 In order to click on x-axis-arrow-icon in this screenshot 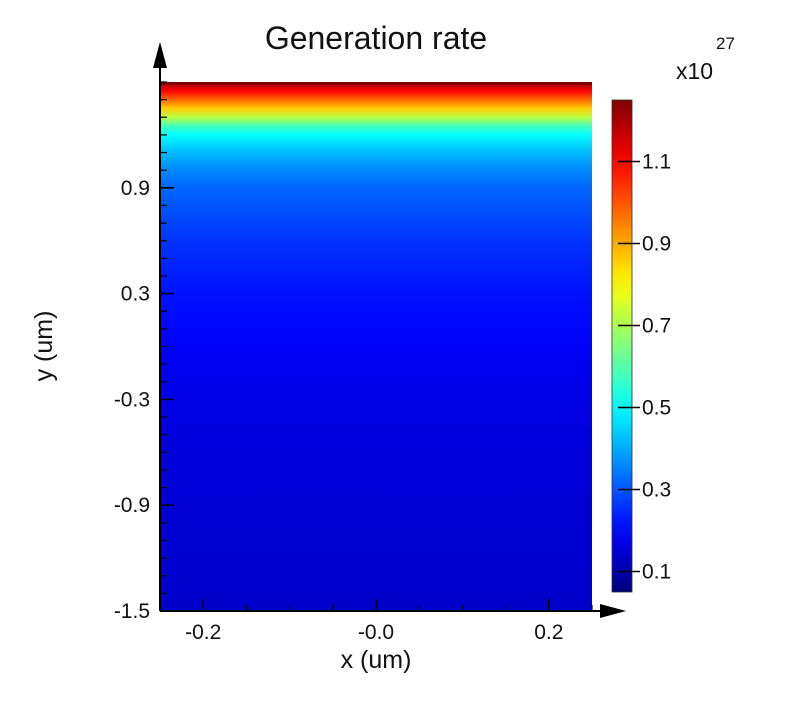, I will do `click(613, 611)`.